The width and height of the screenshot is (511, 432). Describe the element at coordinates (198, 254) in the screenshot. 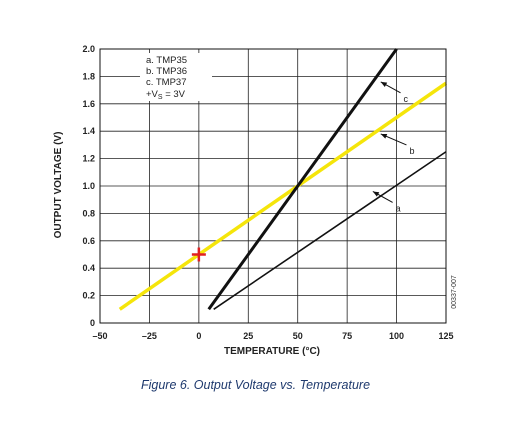

I see `reference-marker` at that location.